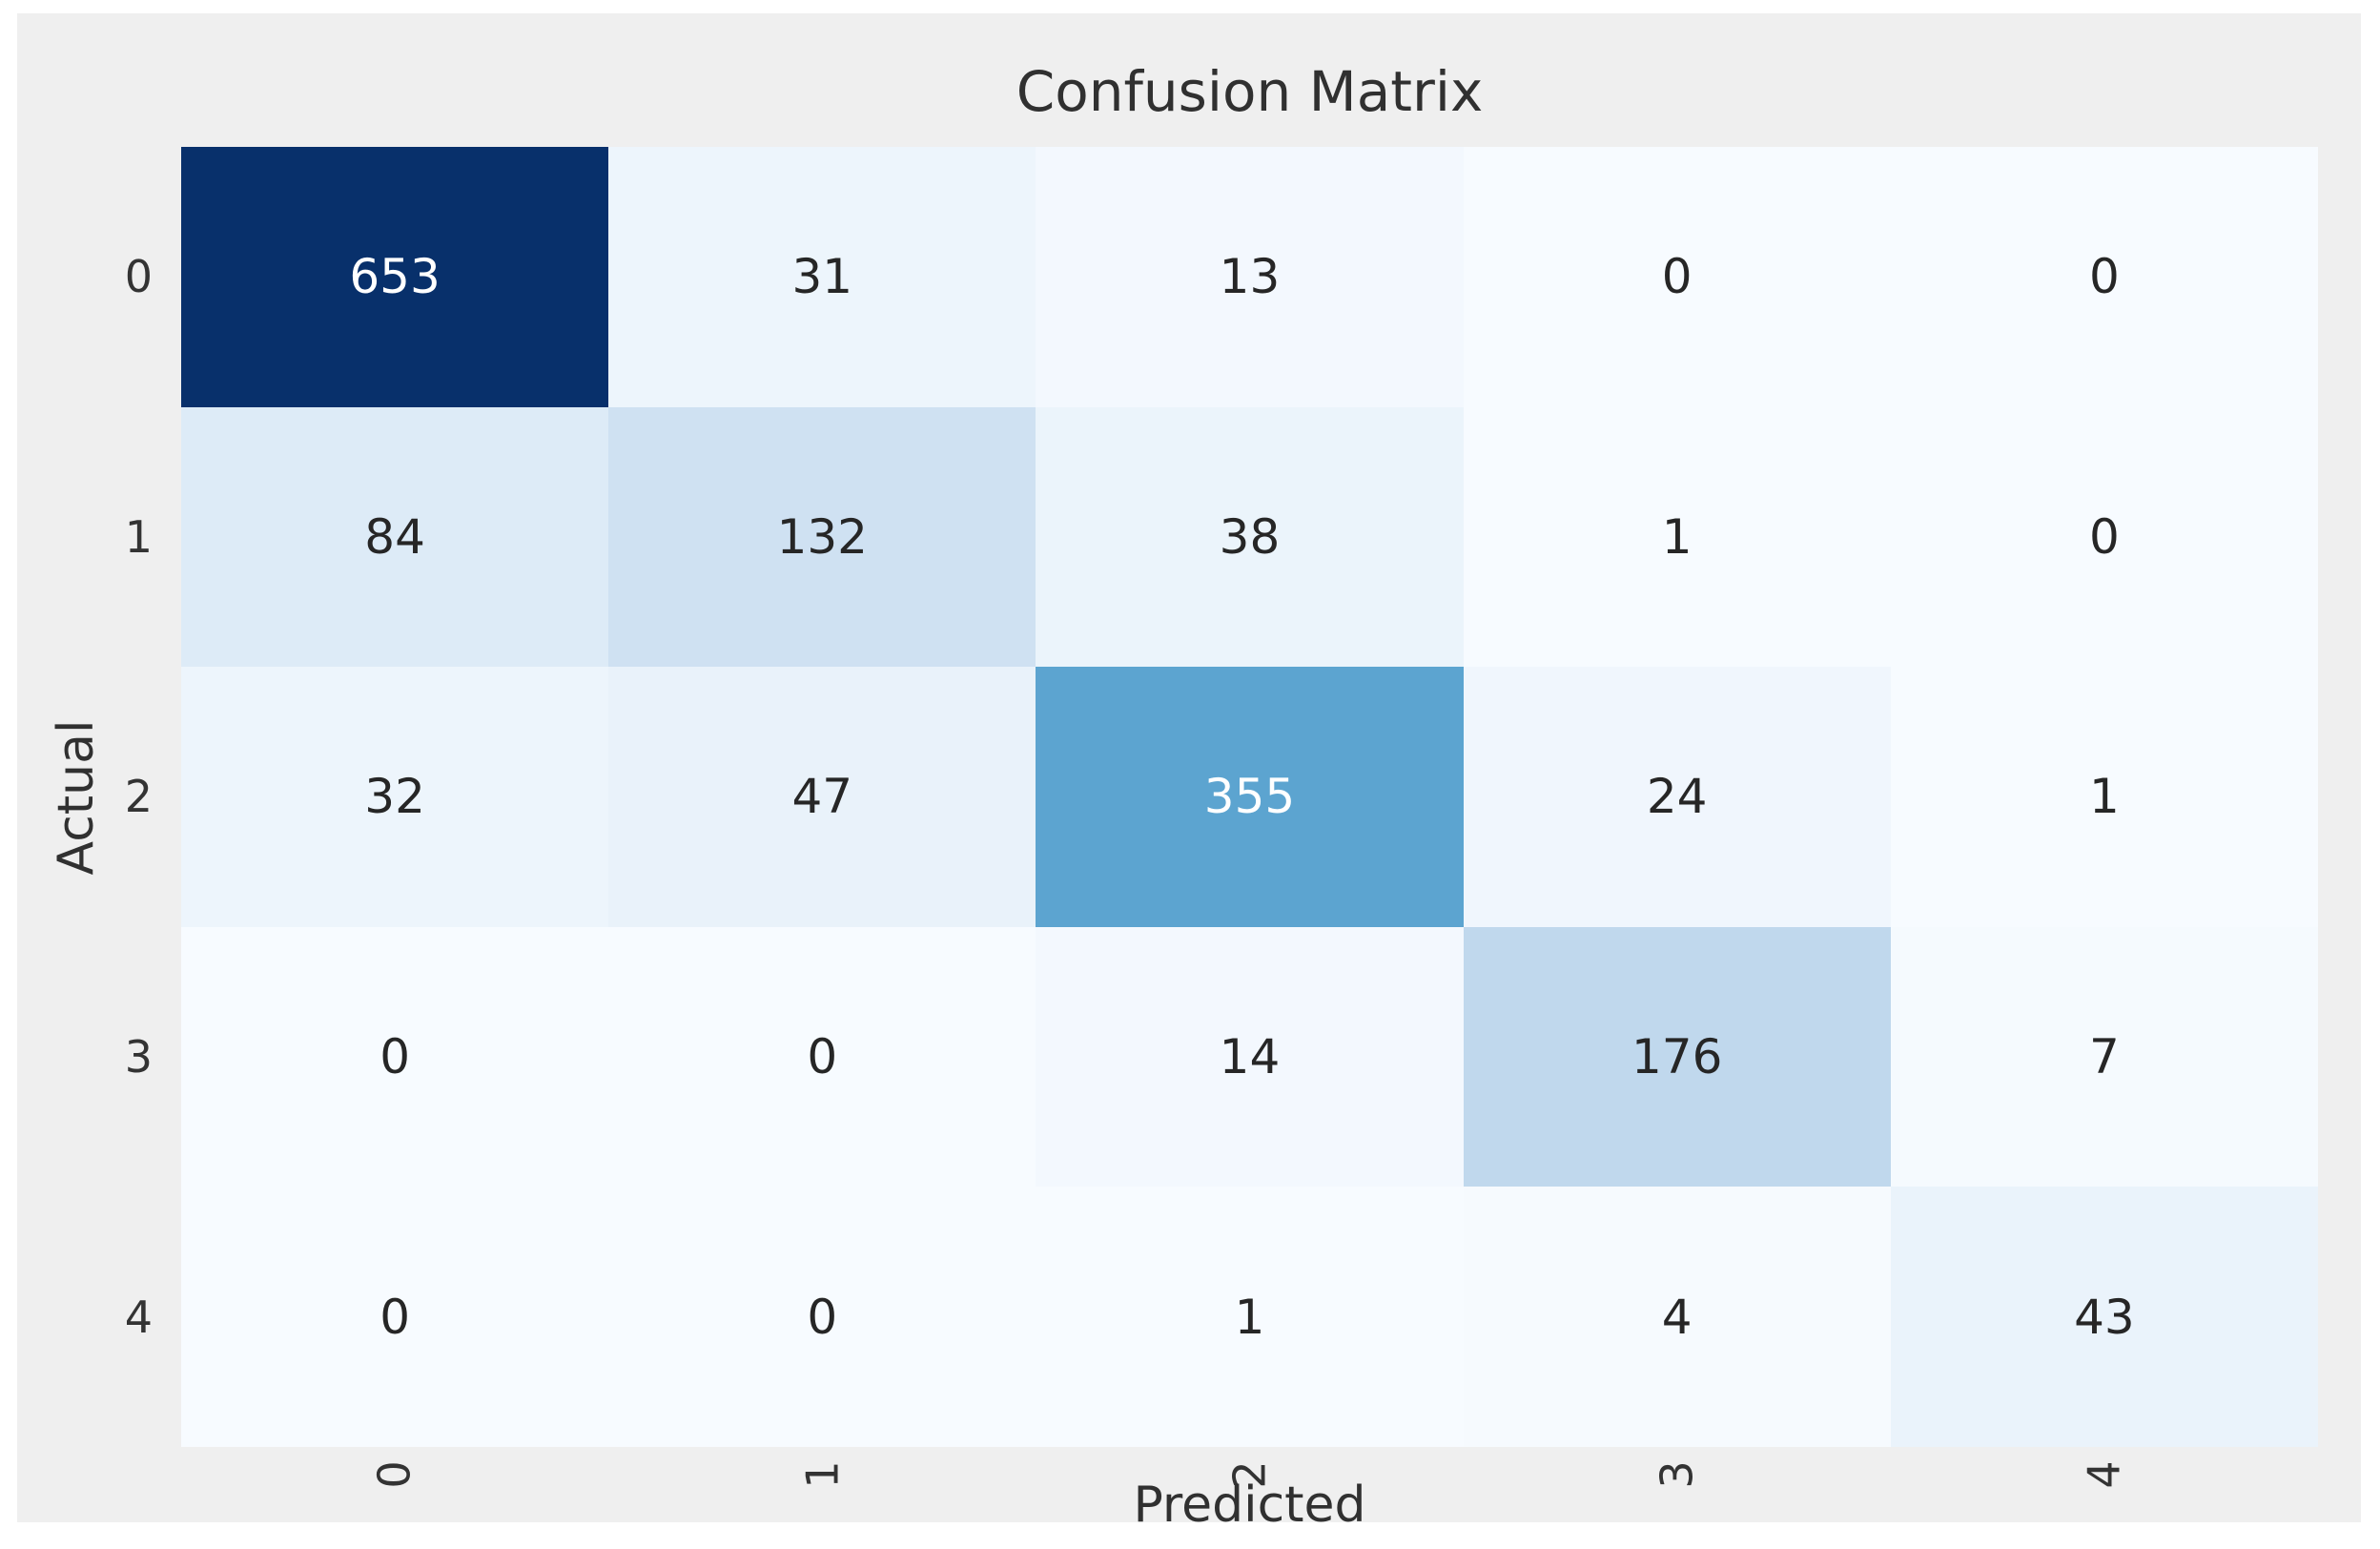 This screenshot has height=1549, width=2380. I want to click on heatmap-cell: 176, so click(1677, 1057).